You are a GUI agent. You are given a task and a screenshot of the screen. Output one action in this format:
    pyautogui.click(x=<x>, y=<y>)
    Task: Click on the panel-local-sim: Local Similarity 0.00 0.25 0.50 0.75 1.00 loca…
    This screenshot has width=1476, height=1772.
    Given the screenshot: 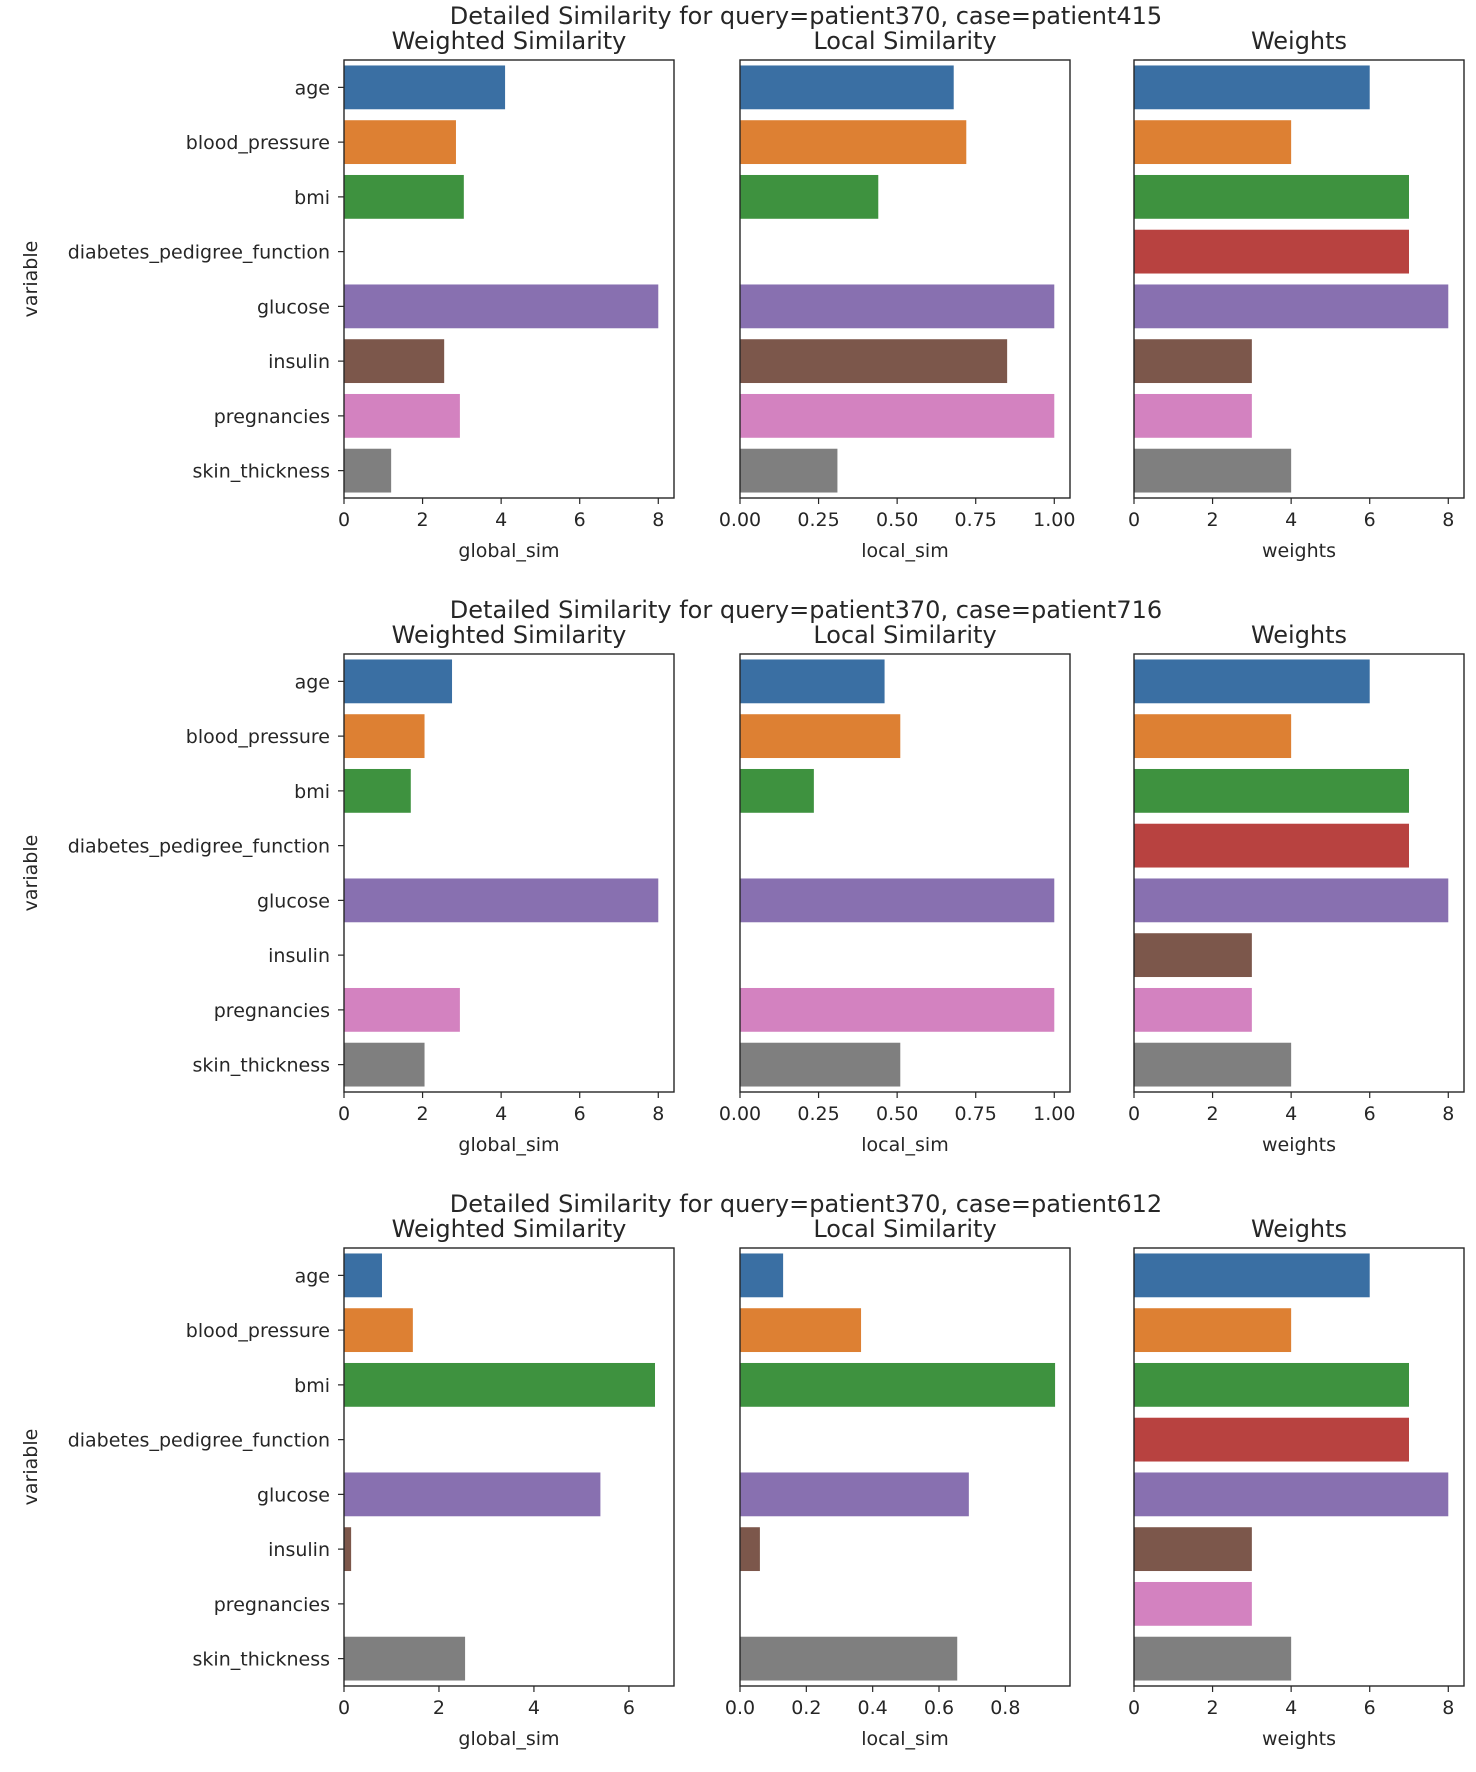 What is the action you would take?
    pyautogui.click(x=897, y=888)
    